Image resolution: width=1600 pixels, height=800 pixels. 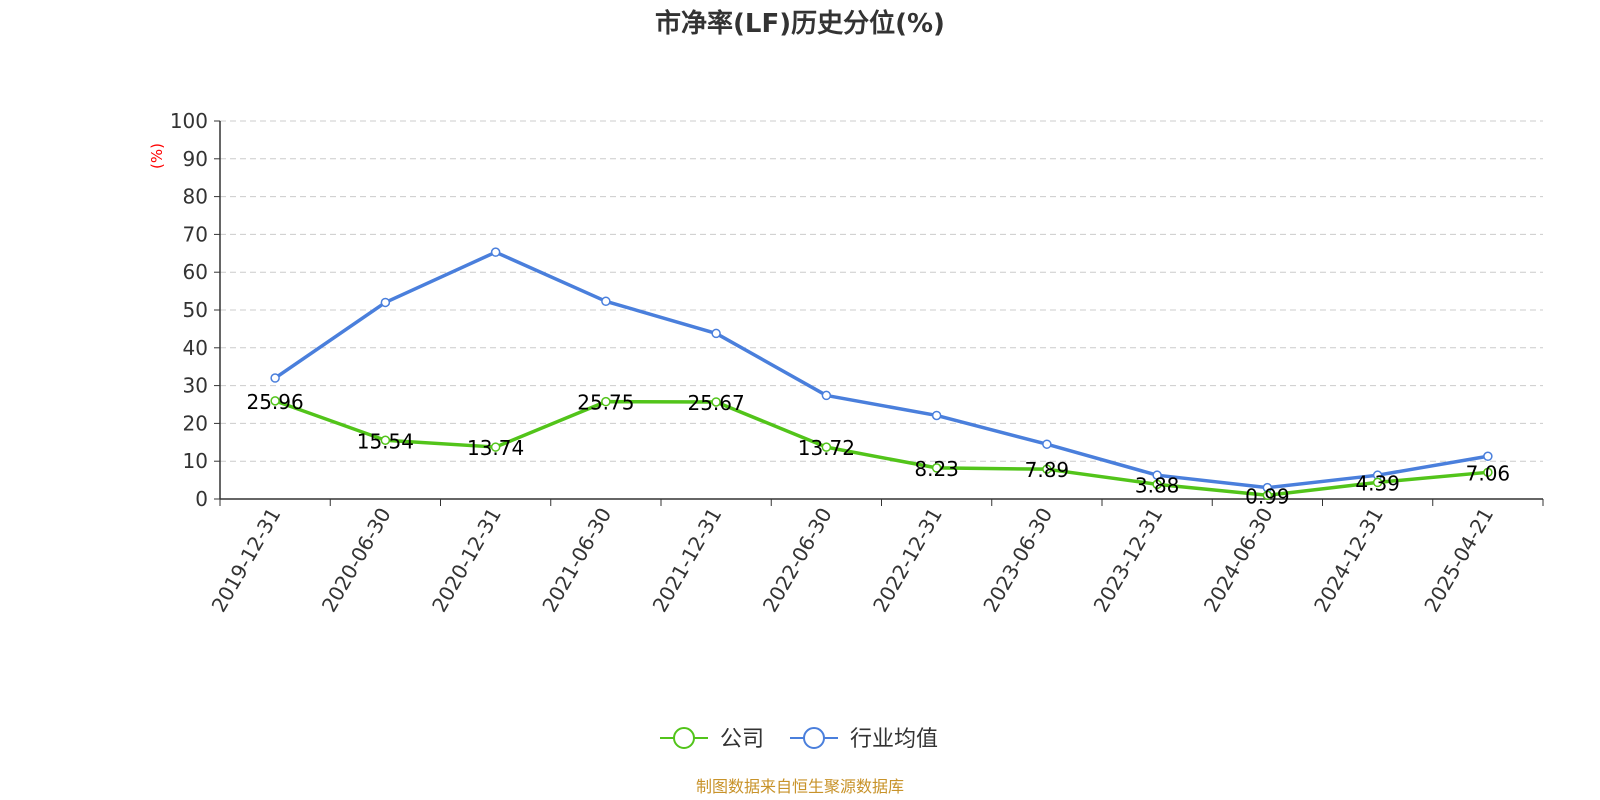 I want to click on y-tick-label: 10, so click(x=195, y=461).